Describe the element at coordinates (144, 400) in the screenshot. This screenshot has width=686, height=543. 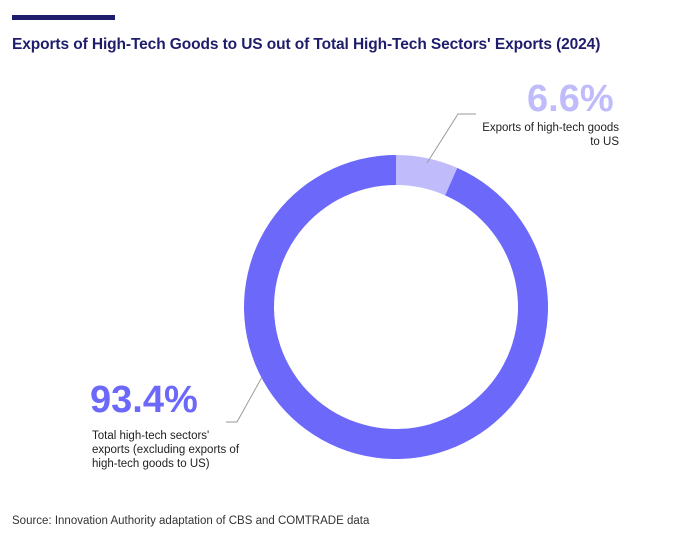
I see `other-exports-percent-label: 93.4%` at that location.